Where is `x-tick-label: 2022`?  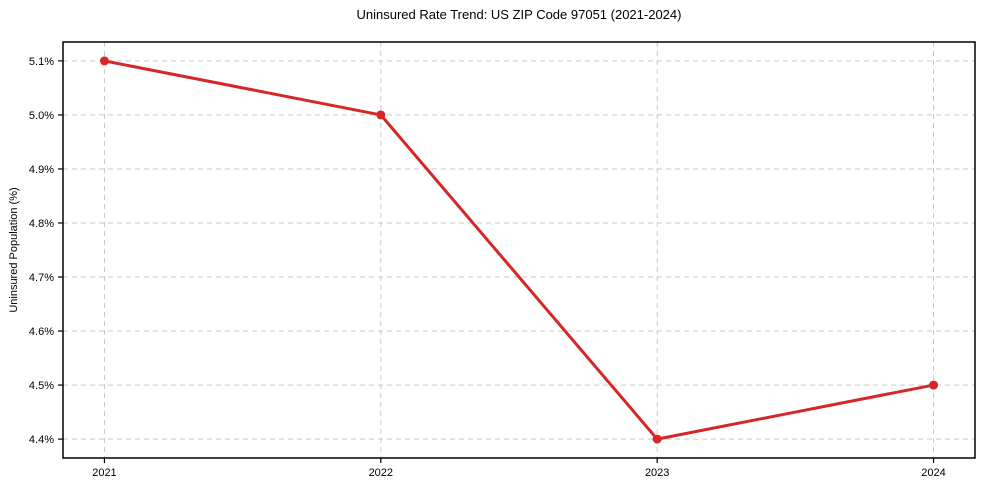
x-tick-label: 2022 is located at coordinates (381, 473).